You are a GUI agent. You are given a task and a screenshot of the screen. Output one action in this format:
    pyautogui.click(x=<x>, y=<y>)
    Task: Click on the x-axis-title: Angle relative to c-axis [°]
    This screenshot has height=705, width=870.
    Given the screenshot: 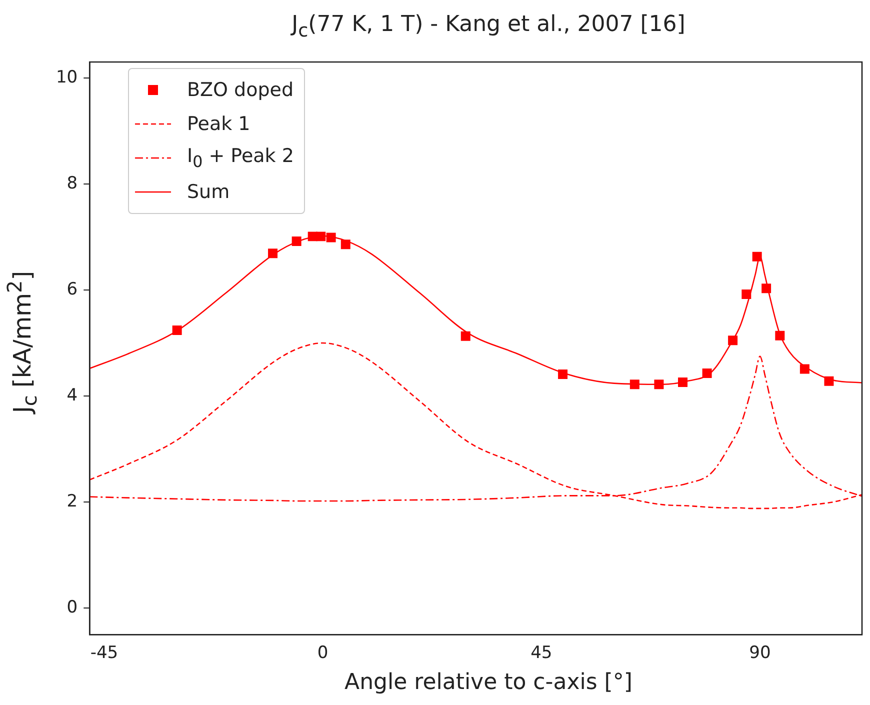 What is the action you would take?
    pyautogui.click(x=489, y=682)
    